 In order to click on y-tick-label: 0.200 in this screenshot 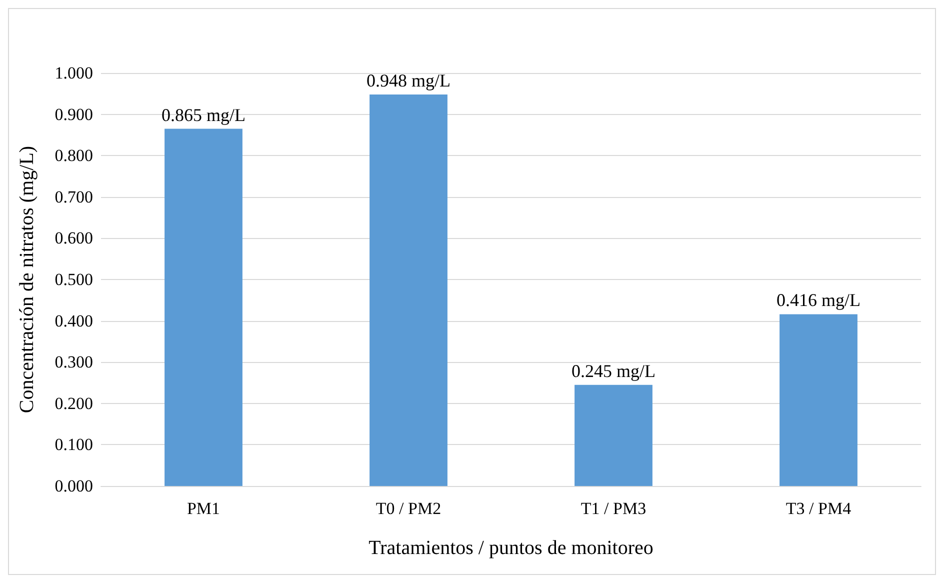, I will do `click(73, 403)`.